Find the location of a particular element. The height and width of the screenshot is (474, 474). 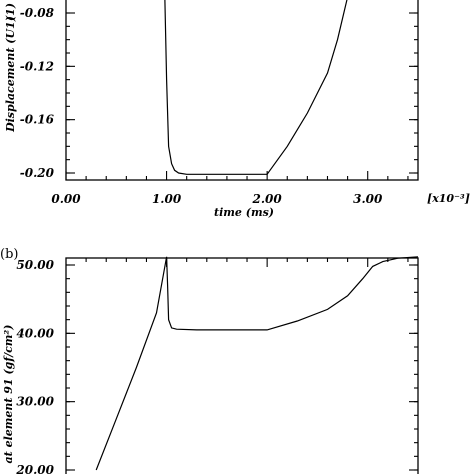

y-axis-label-top-partial: (1) is located at coordinates (10, 12).